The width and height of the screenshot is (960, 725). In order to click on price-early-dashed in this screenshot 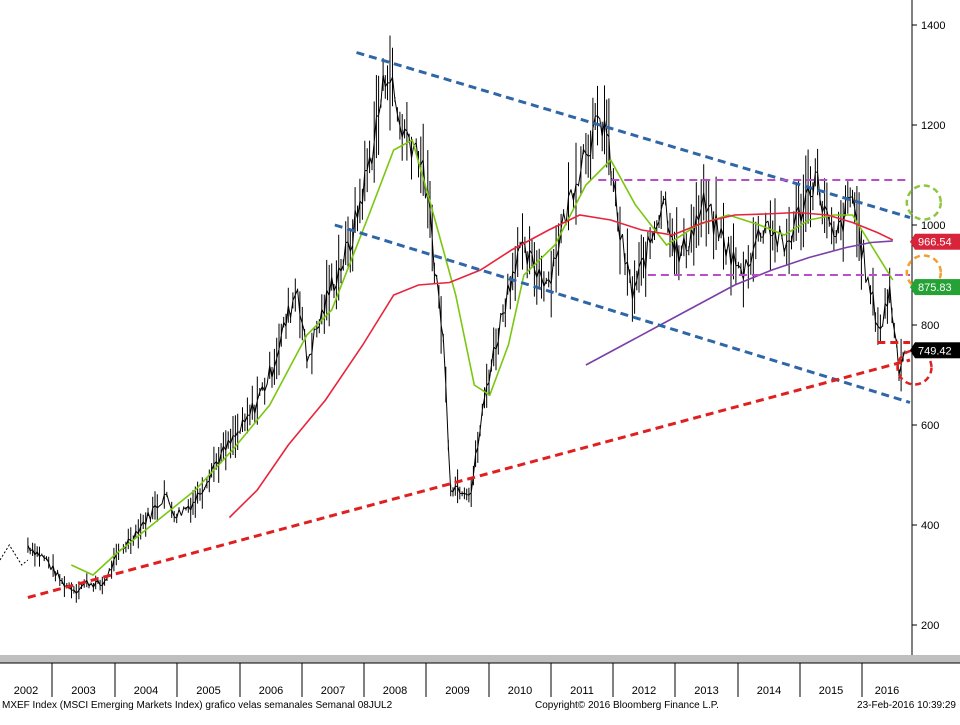, I will do `click(14, 555)`.